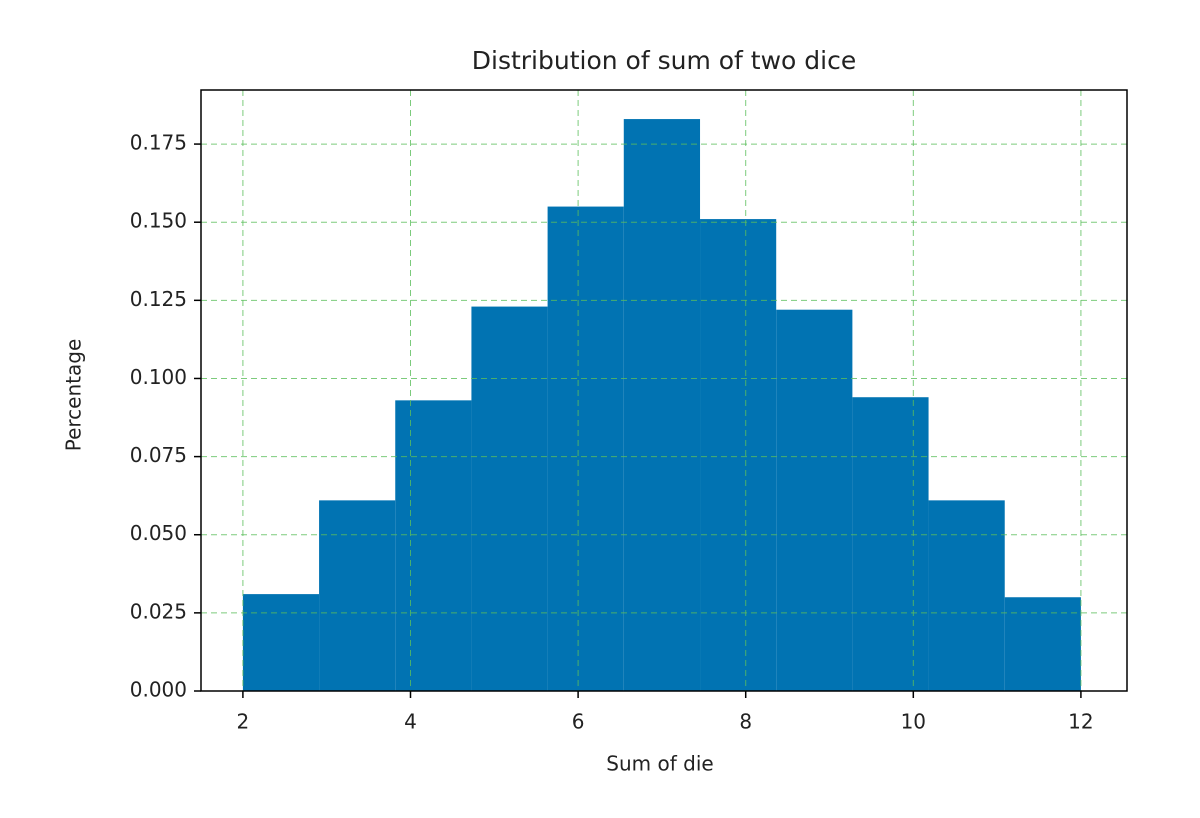  What do you see at coordinates (410, 722) in the screenshot?
I see `x-tick-label: 4` at bounding box center [410, 722].